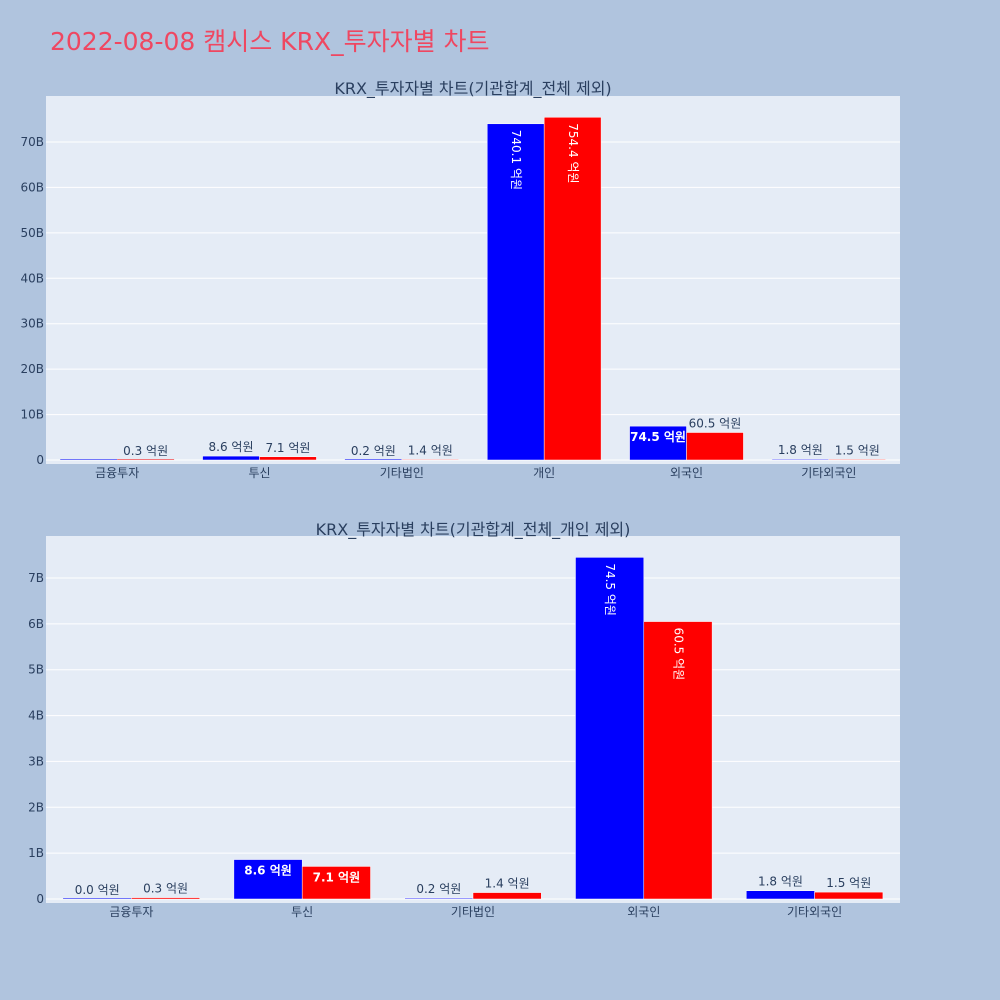 This screenshot has width=1000, height=1000. Describe the element at coordinates (573, 153) in the screenshot. I see `data-label: 754.4 억원` at that location.